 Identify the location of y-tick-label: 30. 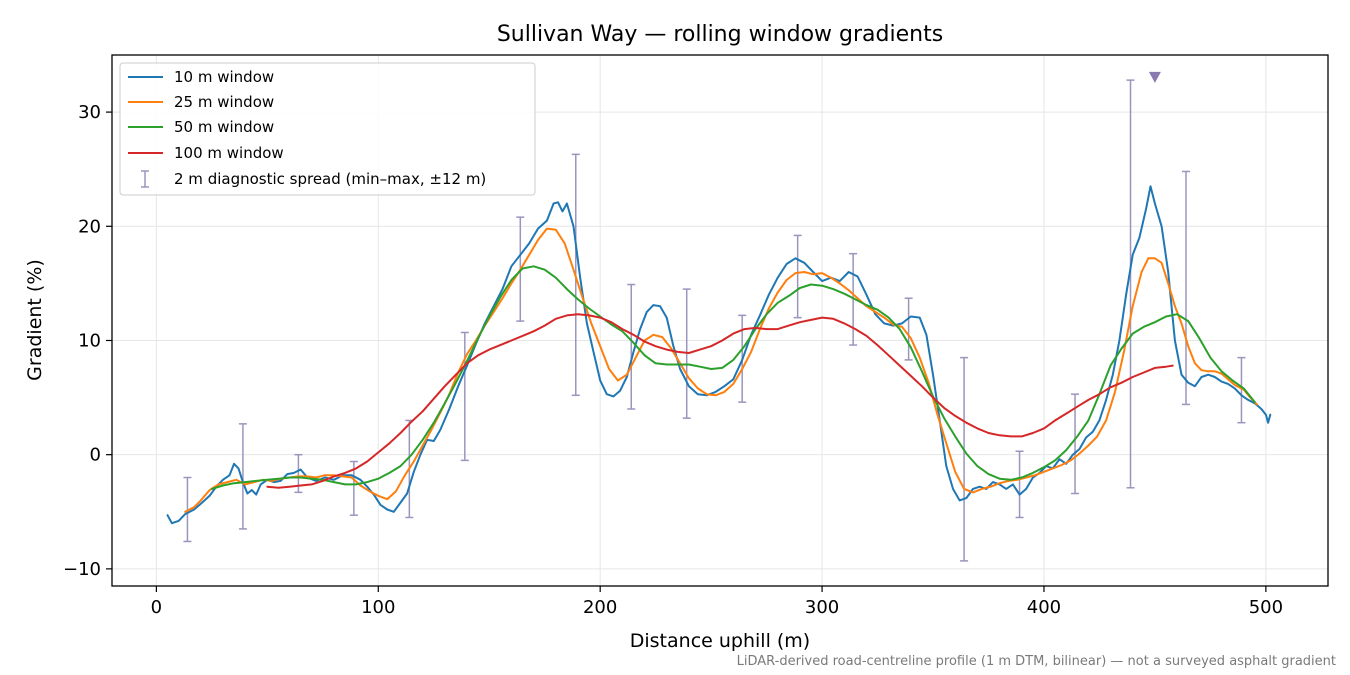
(89, 112).